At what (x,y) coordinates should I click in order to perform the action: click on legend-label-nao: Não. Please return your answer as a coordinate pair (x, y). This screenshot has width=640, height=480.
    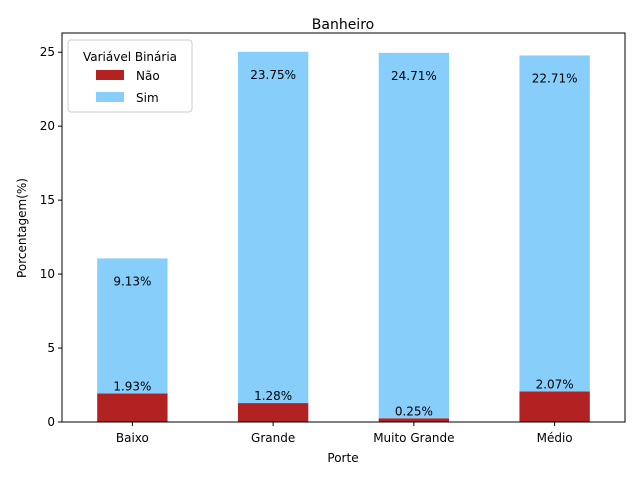
    Looking at the image, I should click on (148, 76).